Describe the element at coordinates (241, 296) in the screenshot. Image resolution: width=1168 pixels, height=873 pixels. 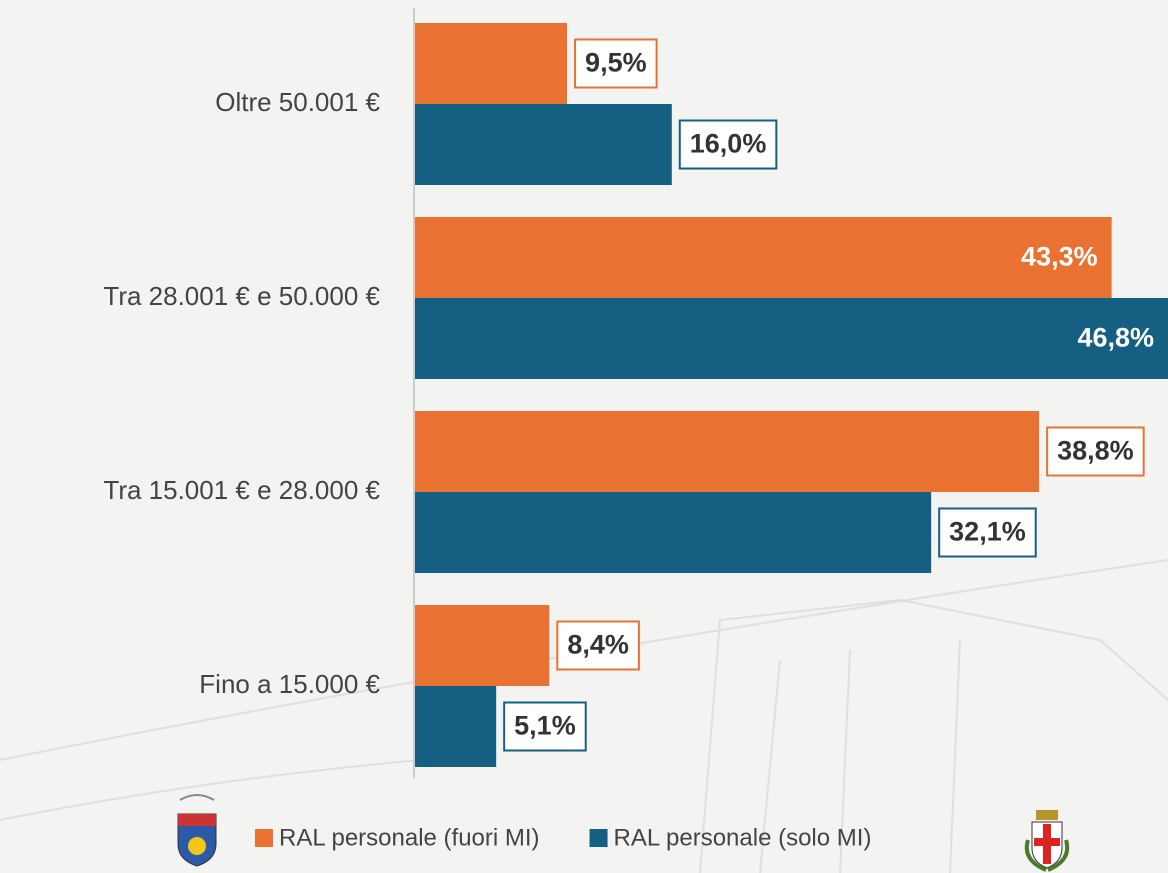
I see `category-label: Tra 28.001 € e 50.000 €` at that location.